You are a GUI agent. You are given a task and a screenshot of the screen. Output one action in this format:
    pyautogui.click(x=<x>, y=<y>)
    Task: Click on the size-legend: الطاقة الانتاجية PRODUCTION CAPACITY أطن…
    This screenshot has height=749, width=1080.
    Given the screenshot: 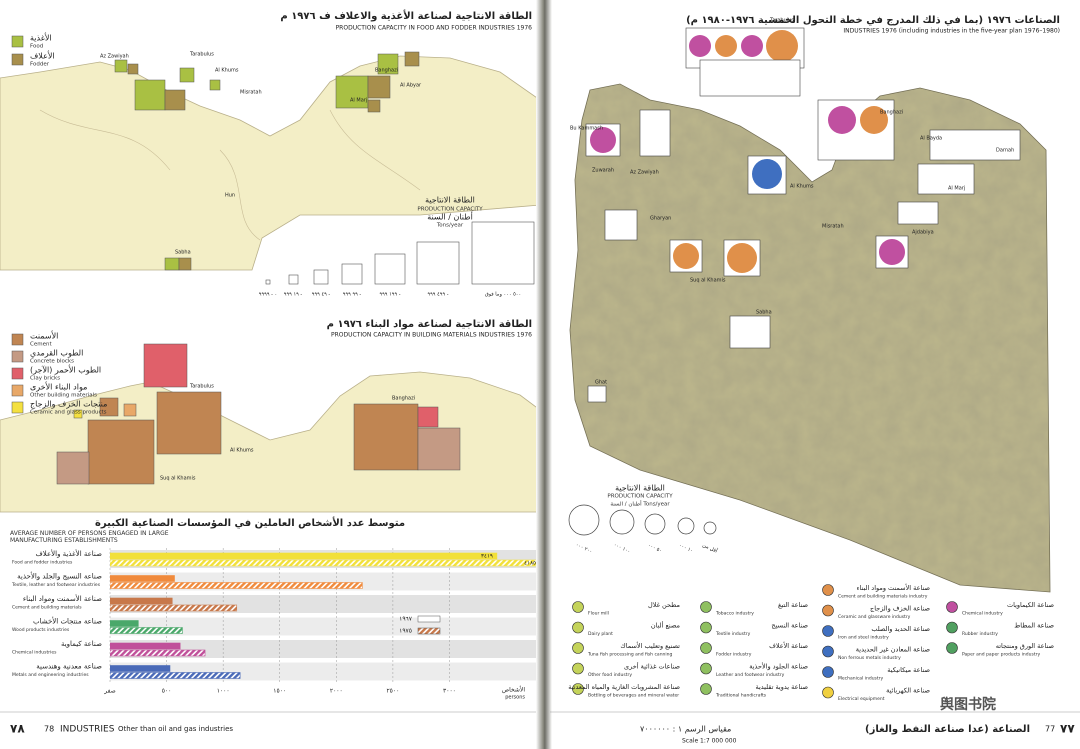 What is the action you would take?
    pyautogui.click(x=400, y=240)
    